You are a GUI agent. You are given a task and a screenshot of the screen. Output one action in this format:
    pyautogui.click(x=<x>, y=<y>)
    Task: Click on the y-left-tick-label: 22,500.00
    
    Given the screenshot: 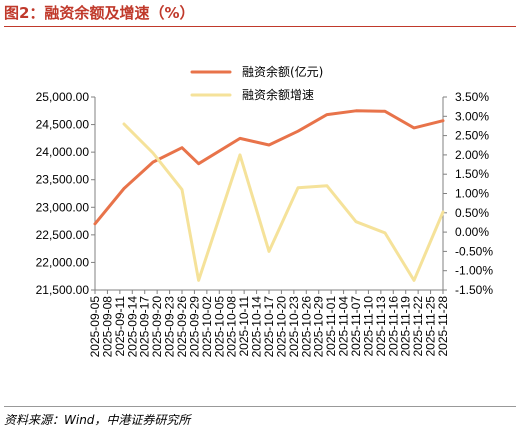 What is the action you would take?
    pyautogui.click(x=63, y=235)
    